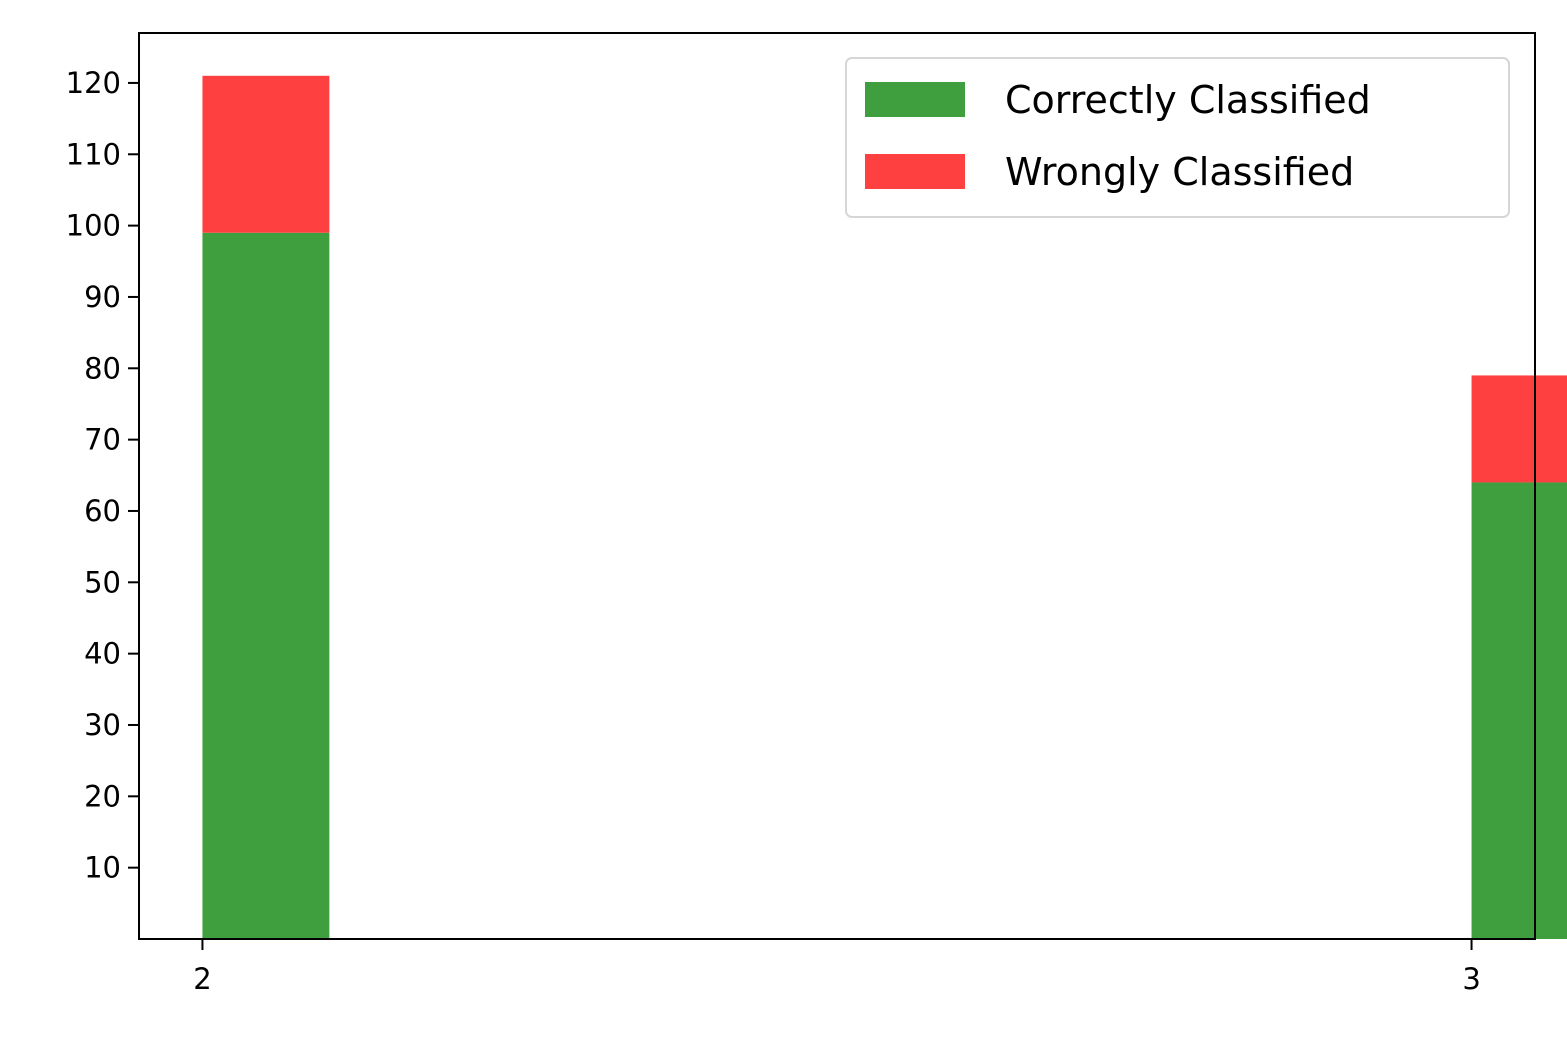 This screenshot has width=1567, height=1040. What do you see at coordinates (1519, 710) in the screenshot?
I see `bar-correct-x3` at bounding box center [1519, 710].